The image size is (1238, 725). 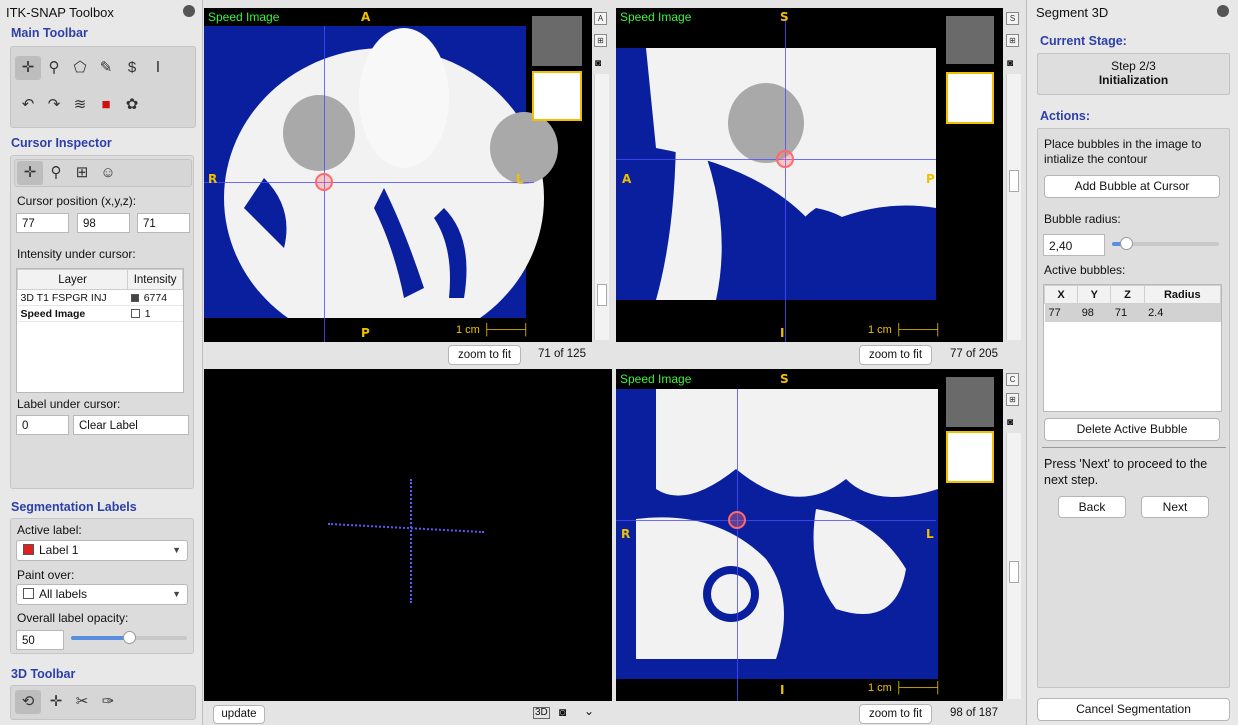 What do you see at coordinates (42, 425) in the screenshot?
I see `label-id-field: 0` at bounding box center [42, 425].